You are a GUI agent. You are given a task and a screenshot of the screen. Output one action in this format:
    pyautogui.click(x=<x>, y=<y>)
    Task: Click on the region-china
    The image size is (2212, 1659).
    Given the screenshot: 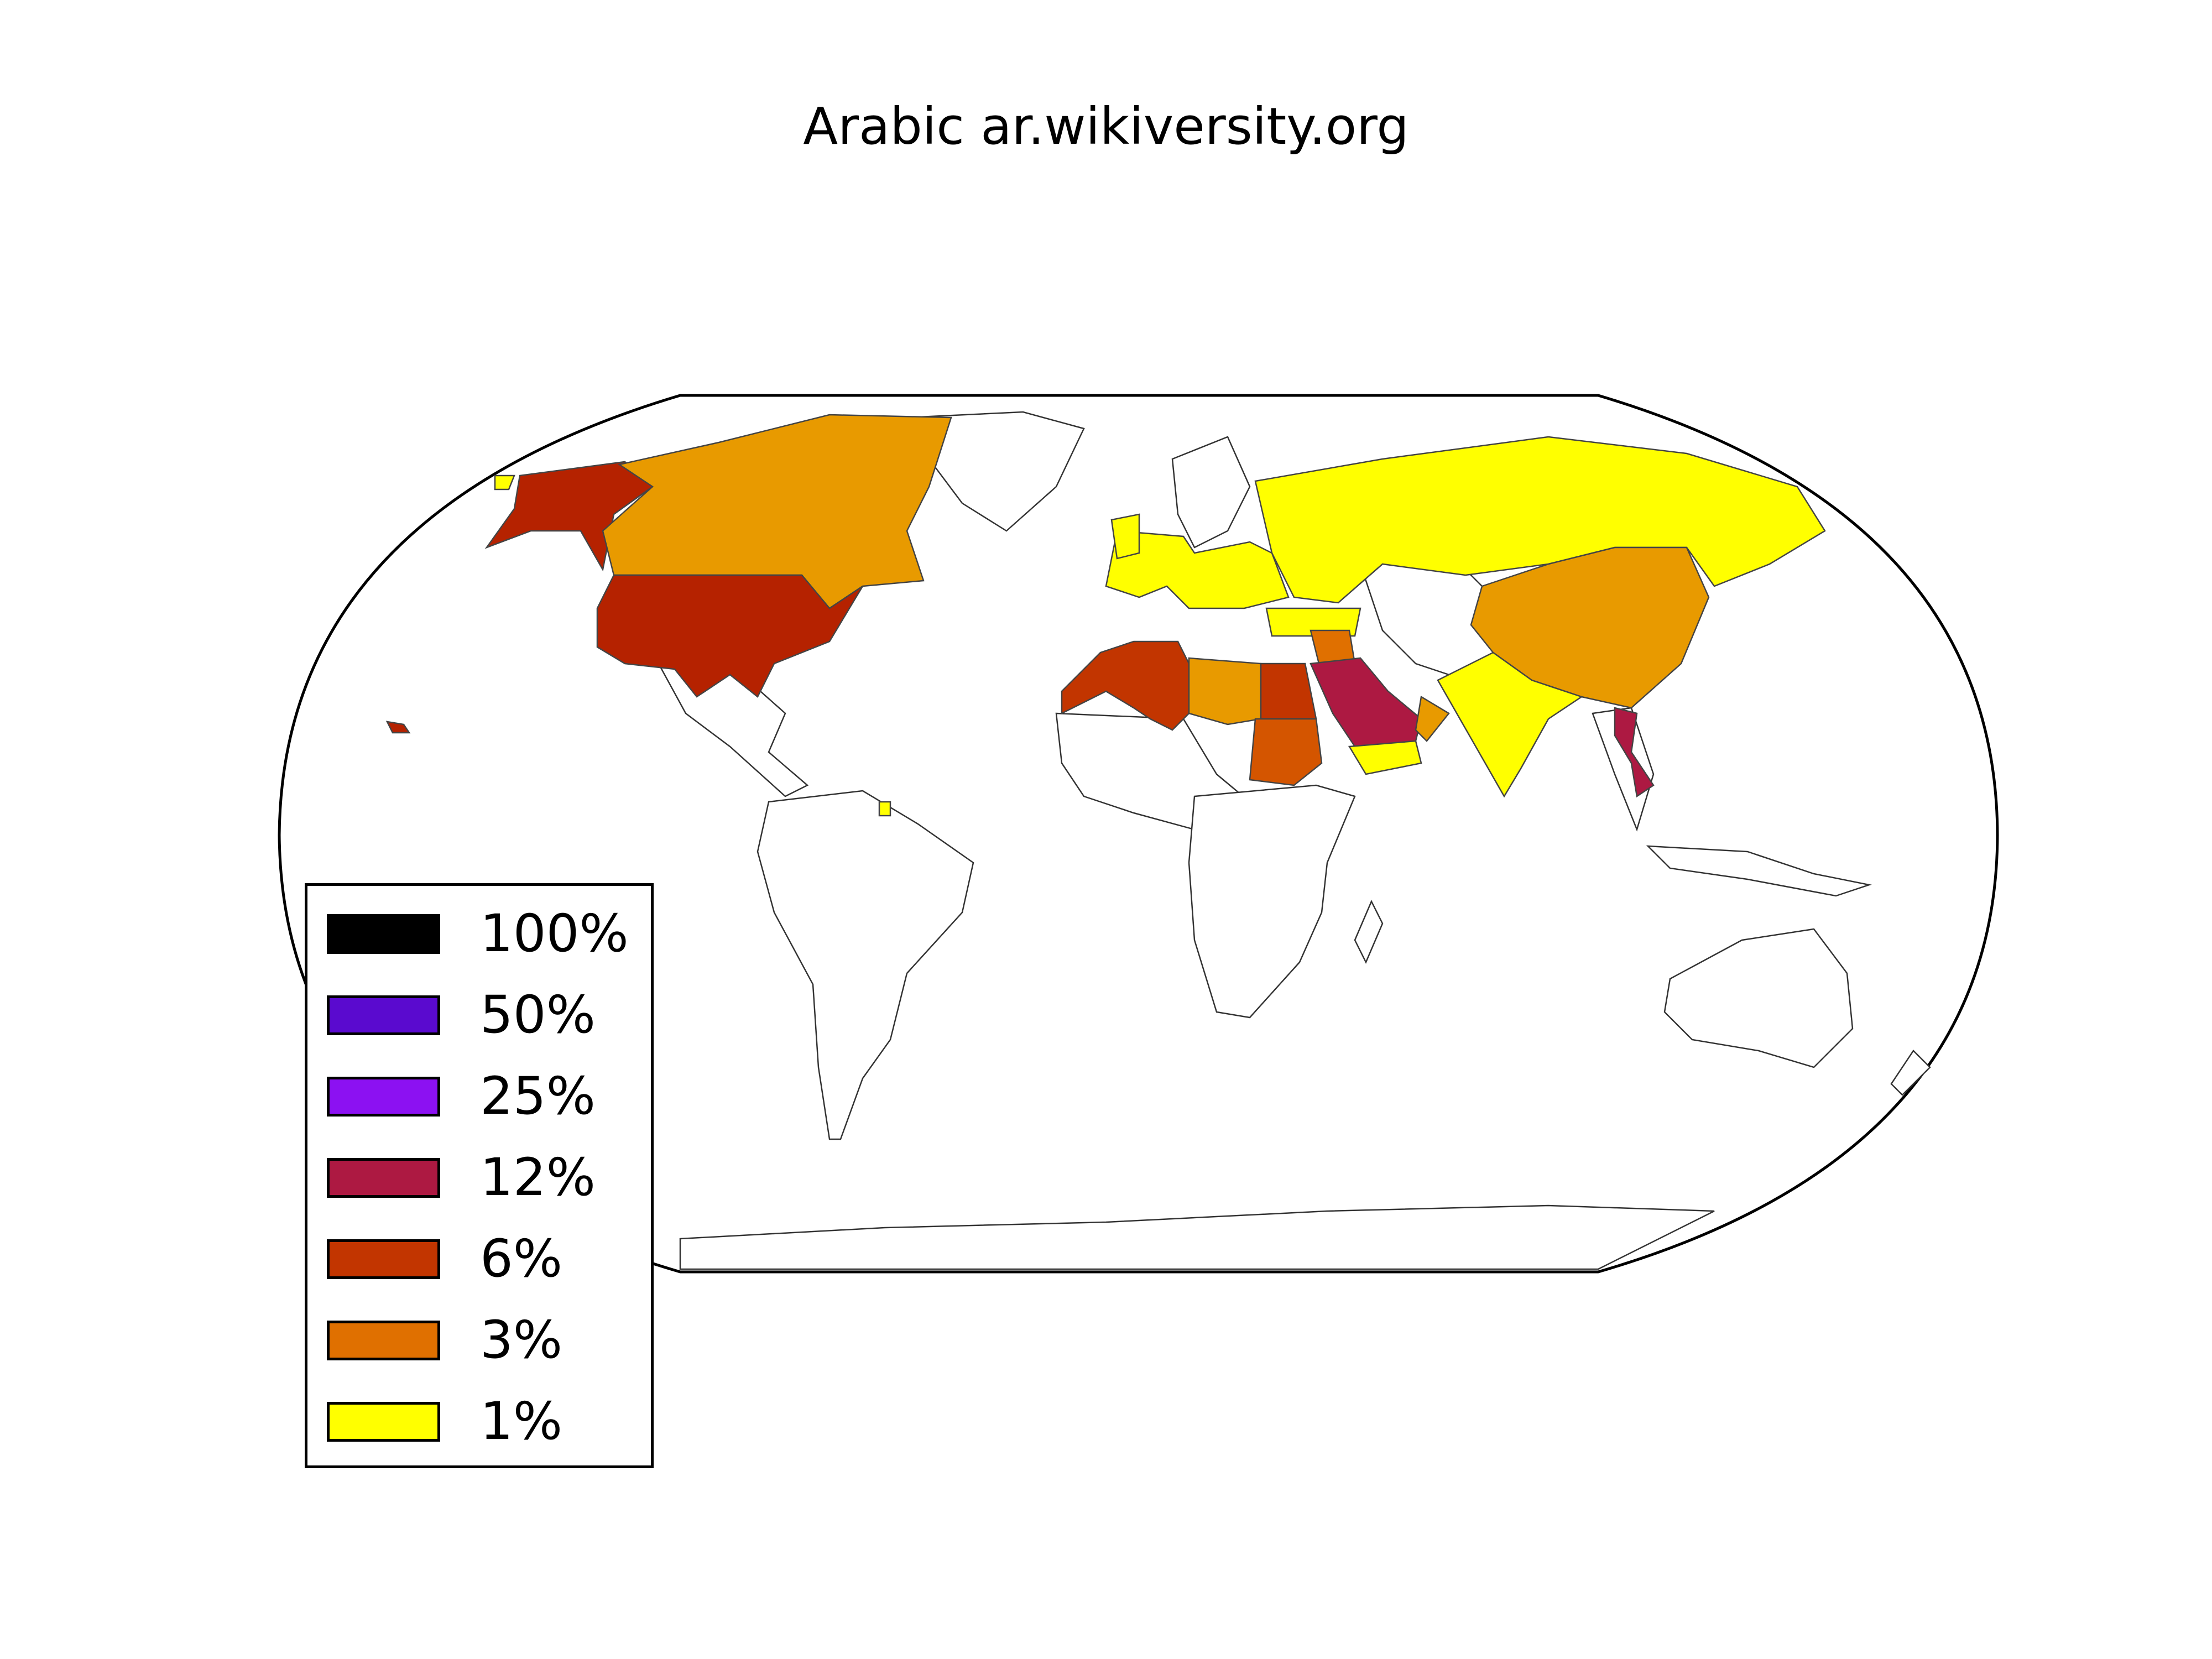 What is the action you would take?
    pyautogui.click(x=1590, y=628)
    